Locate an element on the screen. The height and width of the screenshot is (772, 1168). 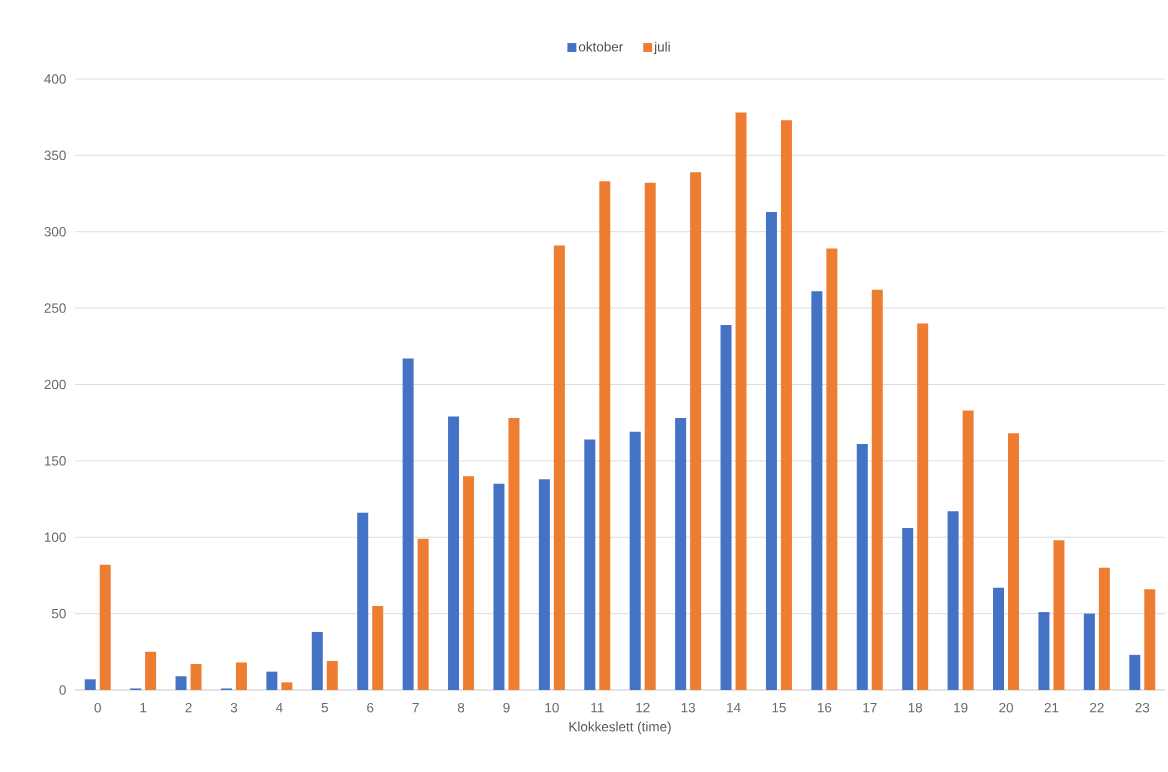
x-tick-label: 18 is located at coordinates (915, 707).